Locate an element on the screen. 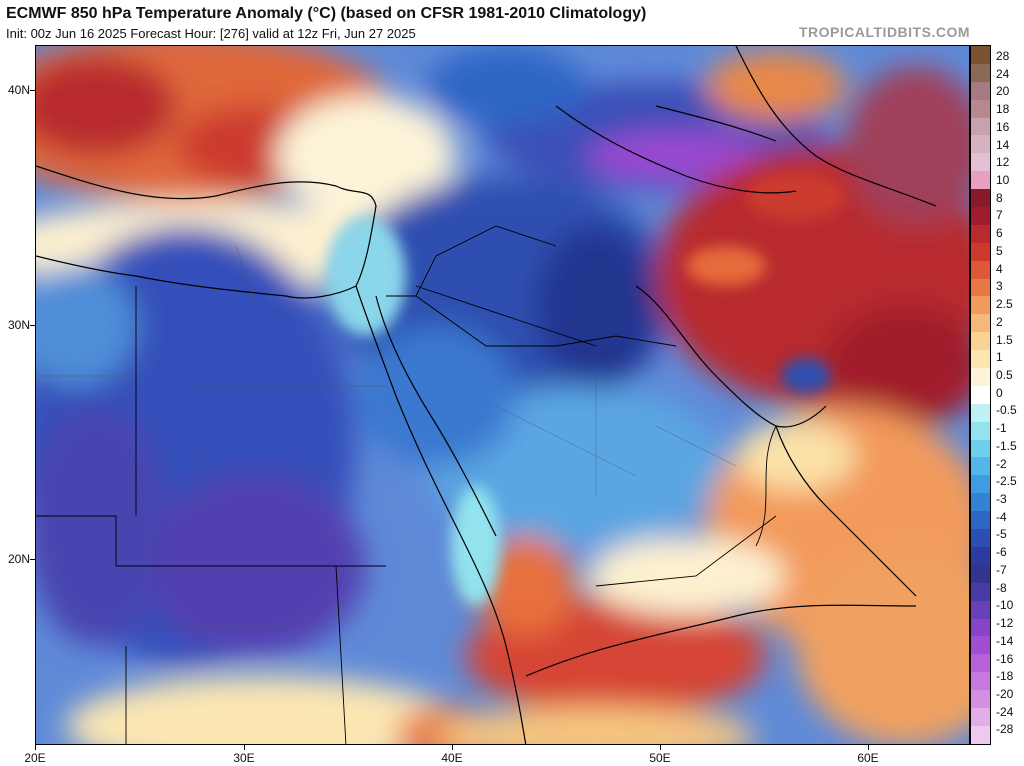 The width and height of the screenshot is (1024, 766). legend-level-label: 0 is located at coordinates (999, 392).